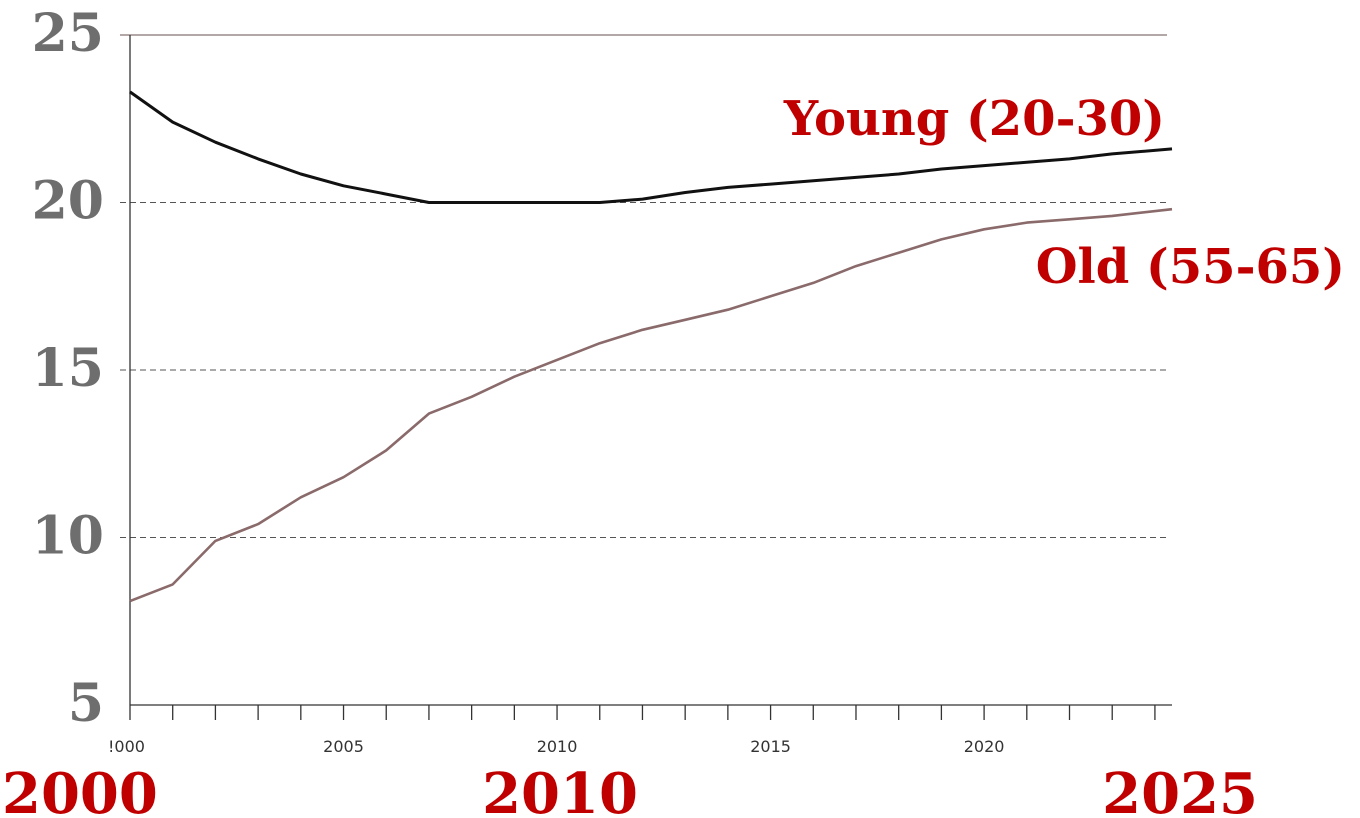 The height and width of the screenshot is (818, 1360). I want to click on x-tick-label-small: 2010, so click(557, 746).